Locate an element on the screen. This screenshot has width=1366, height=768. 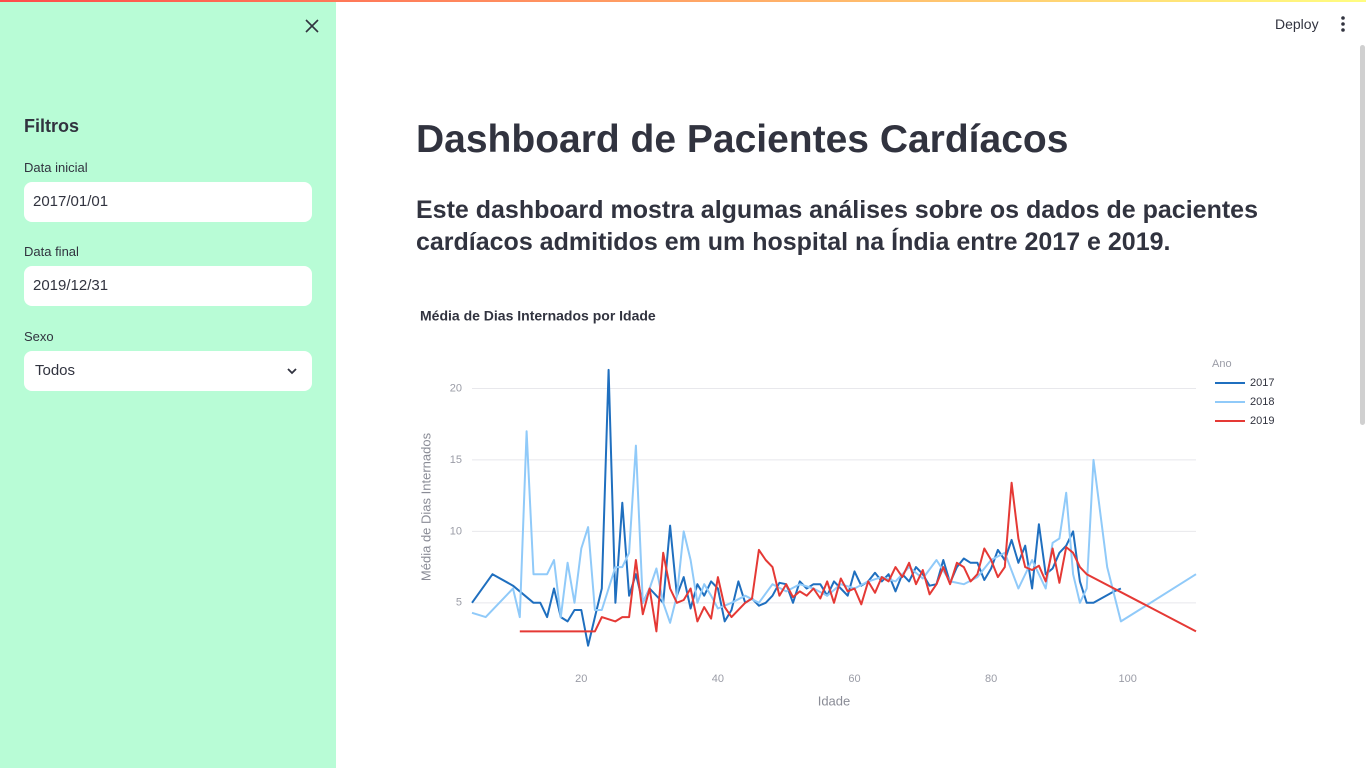
field-label: Data final is located at coordinates (51, 251).